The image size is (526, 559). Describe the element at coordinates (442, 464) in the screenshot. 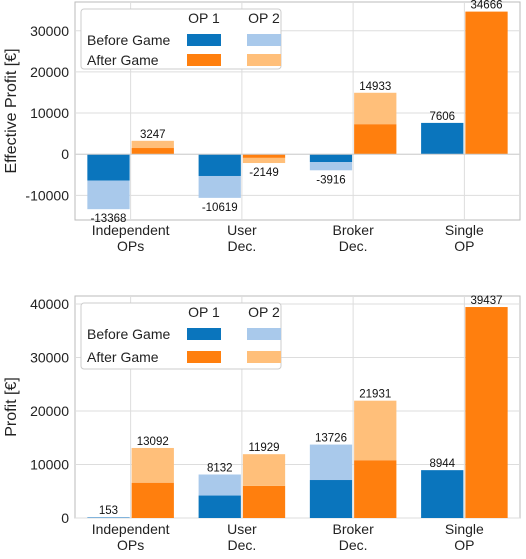

I see `data-label: 8944` at that location.